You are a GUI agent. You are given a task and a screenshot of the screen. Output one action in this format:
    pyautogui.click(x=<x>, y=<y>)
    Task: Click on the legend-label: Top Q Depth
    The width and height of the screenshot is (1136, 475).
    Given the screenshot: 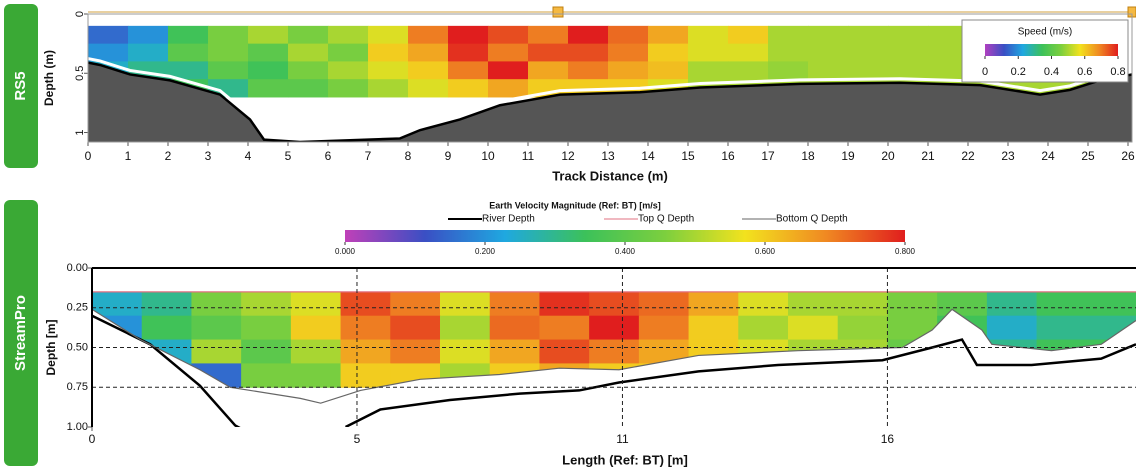 What is the action you would take?
    pyautogui.click(x=666, y=219)
    